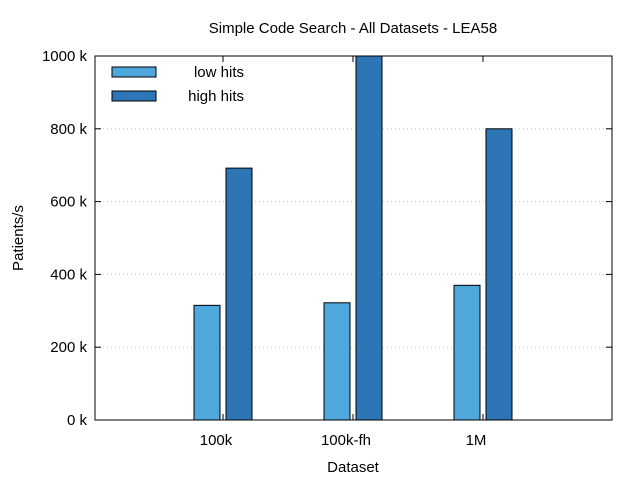 This screenshot has height=480, width=640. Describe the element at coordinates (134, 96) in the screenshot. I see `legend-swatch-high-hits` at that location.